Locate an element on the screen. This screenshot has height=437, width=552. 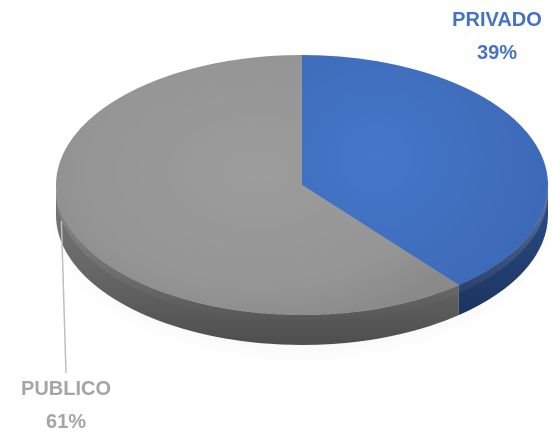
leader-line-publico is located at coordinates (63, 297).